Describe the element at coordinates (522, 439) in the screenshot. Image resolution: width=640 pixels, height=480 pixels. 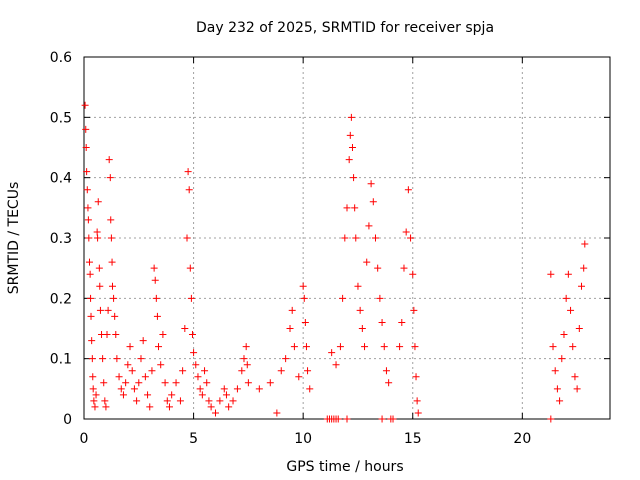
I see `x-tick-label: 20` at that location.